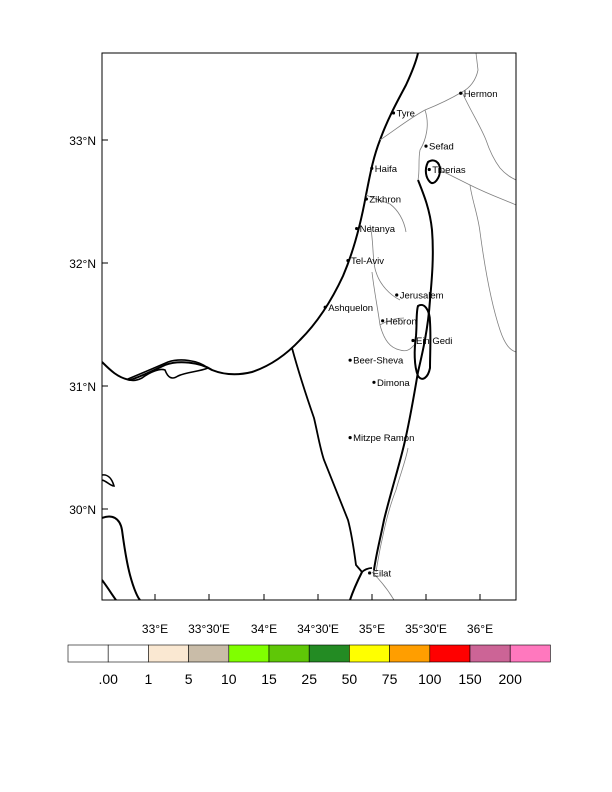 This screenshot has width=612, height=792. I want to click on lon-tick-label: 36°E, so click(480, 629).